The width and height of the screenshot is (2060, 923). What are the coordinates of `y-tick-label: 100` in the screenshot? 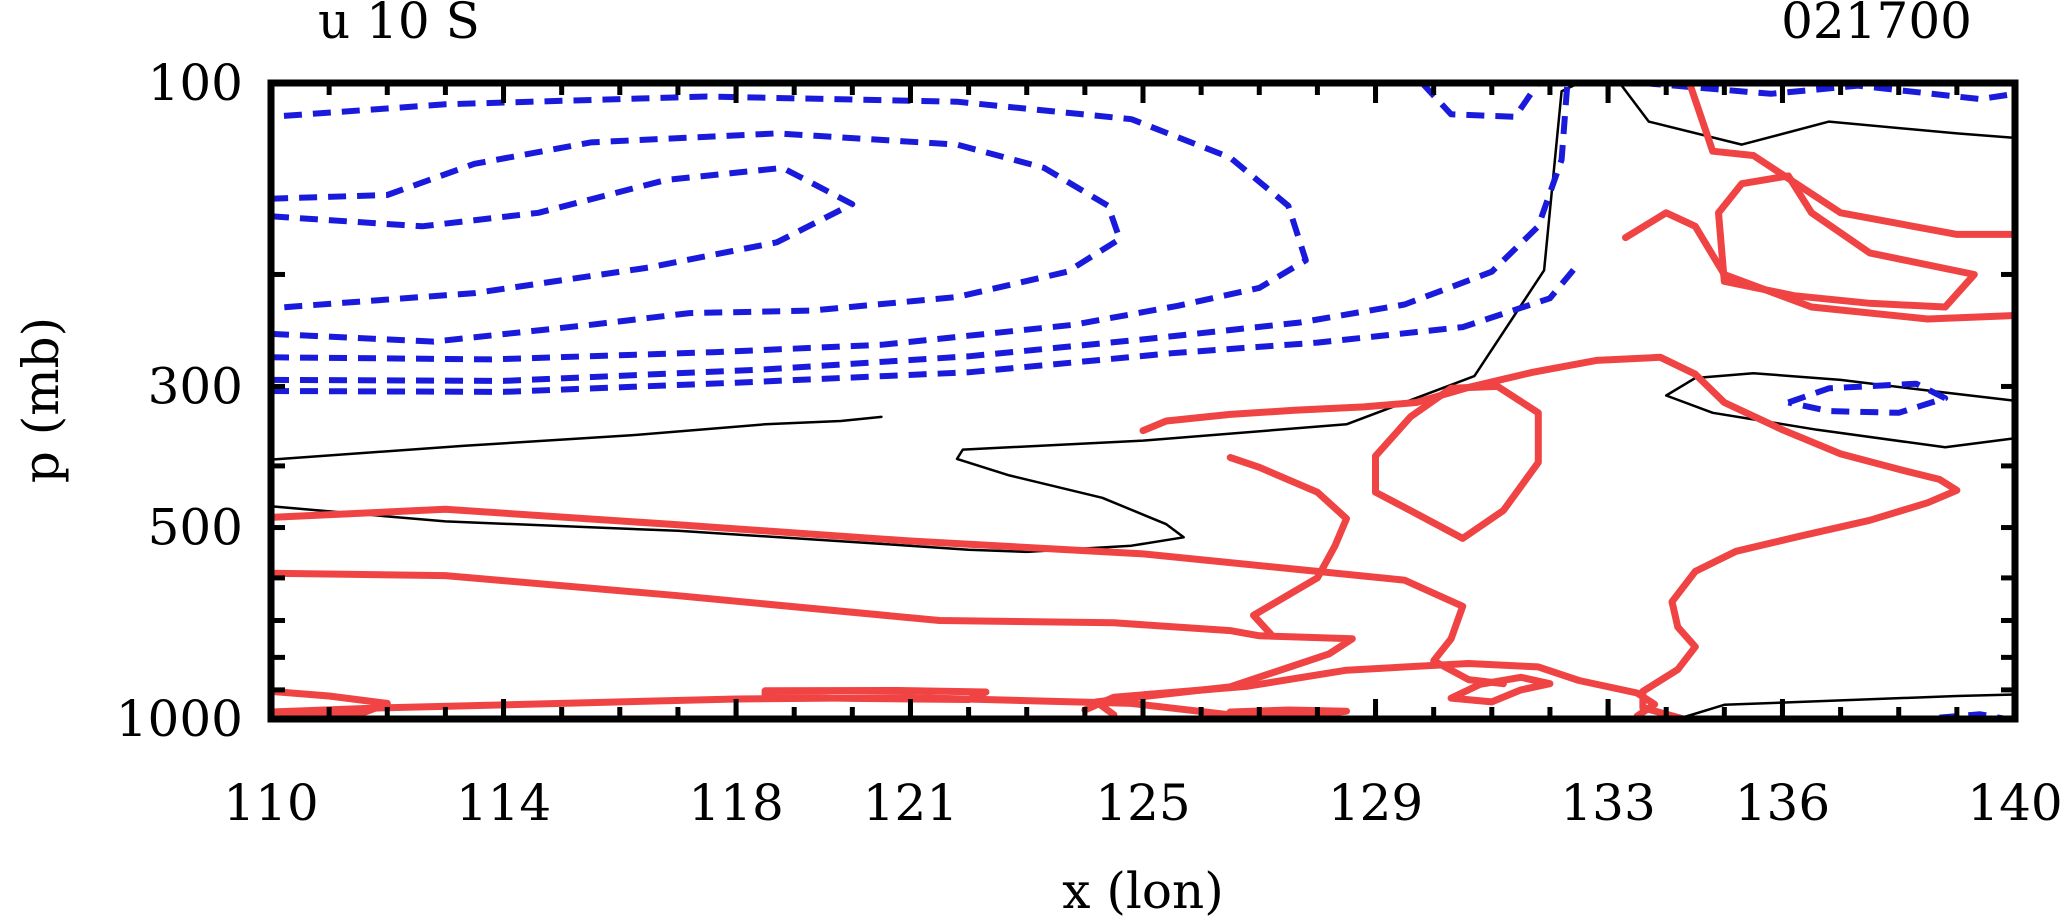 It's located at (195, 83).